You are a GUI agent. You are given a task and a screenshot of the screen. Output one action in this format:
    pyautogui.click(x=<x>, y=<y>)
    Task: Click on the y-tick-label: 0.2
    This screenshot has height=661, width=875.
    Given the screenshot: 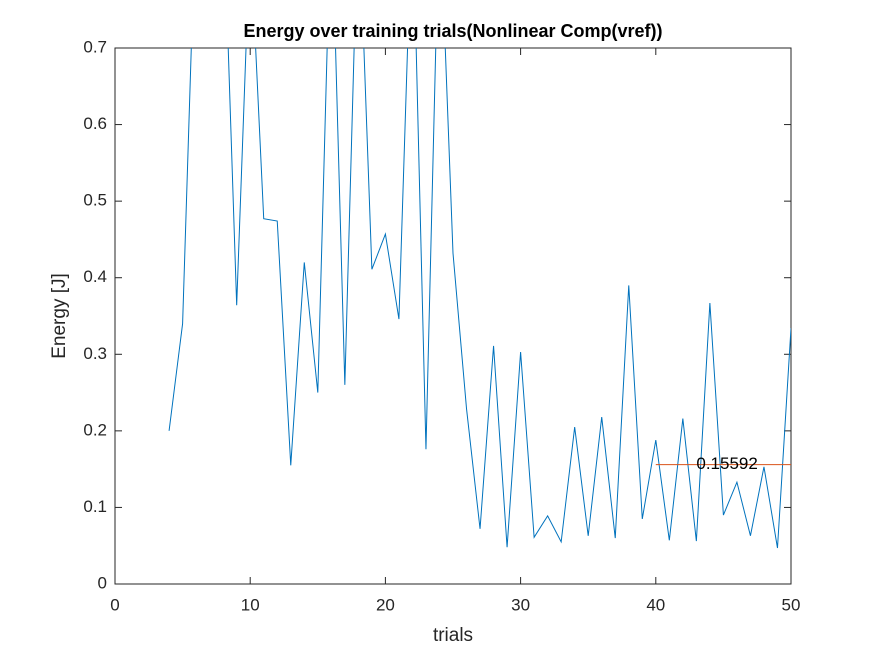 What is the action you would take?
    pyautogui.click(x=95, y=429)
    